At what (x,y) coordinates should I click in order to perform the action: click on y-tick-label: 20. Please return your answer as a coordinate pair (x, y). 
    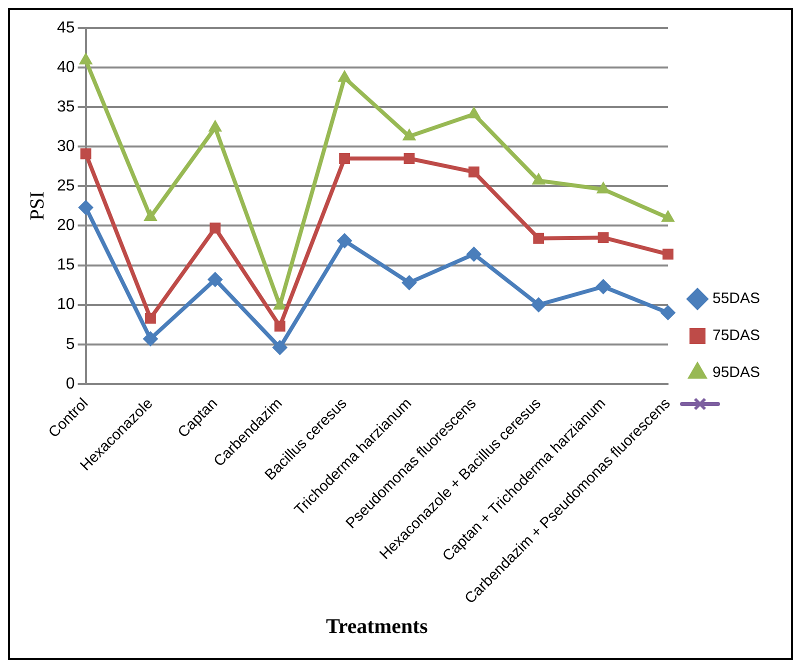
    Looking at the image, I should click on (66, 225).